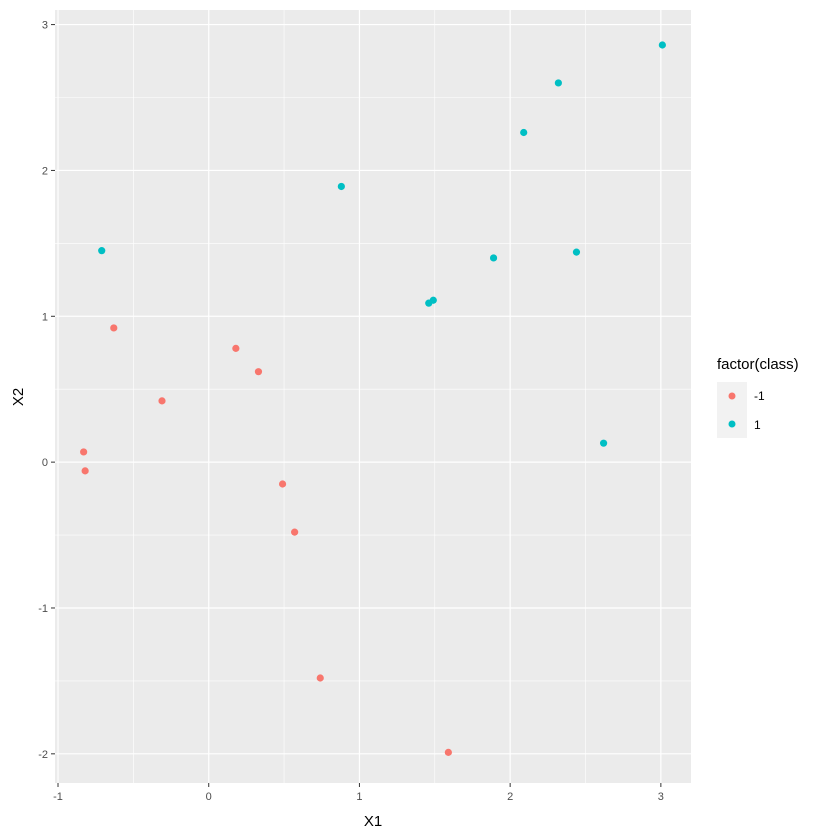  I want to click on y-tick-label: 2, so click(45, 171).